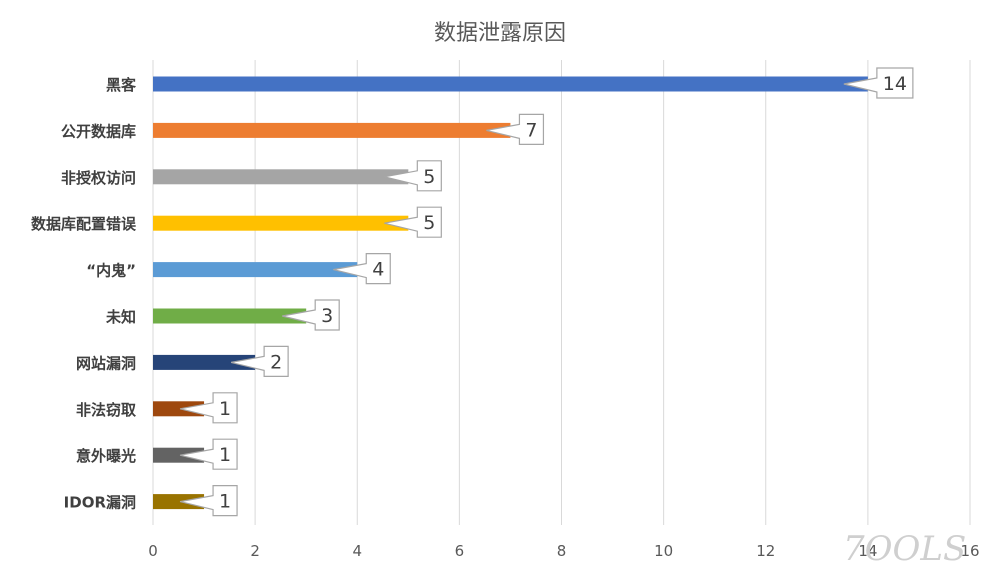 The height and width of the screenshot is (576, 1000). I want to click on data-label-value: 4, so click(378, 270).